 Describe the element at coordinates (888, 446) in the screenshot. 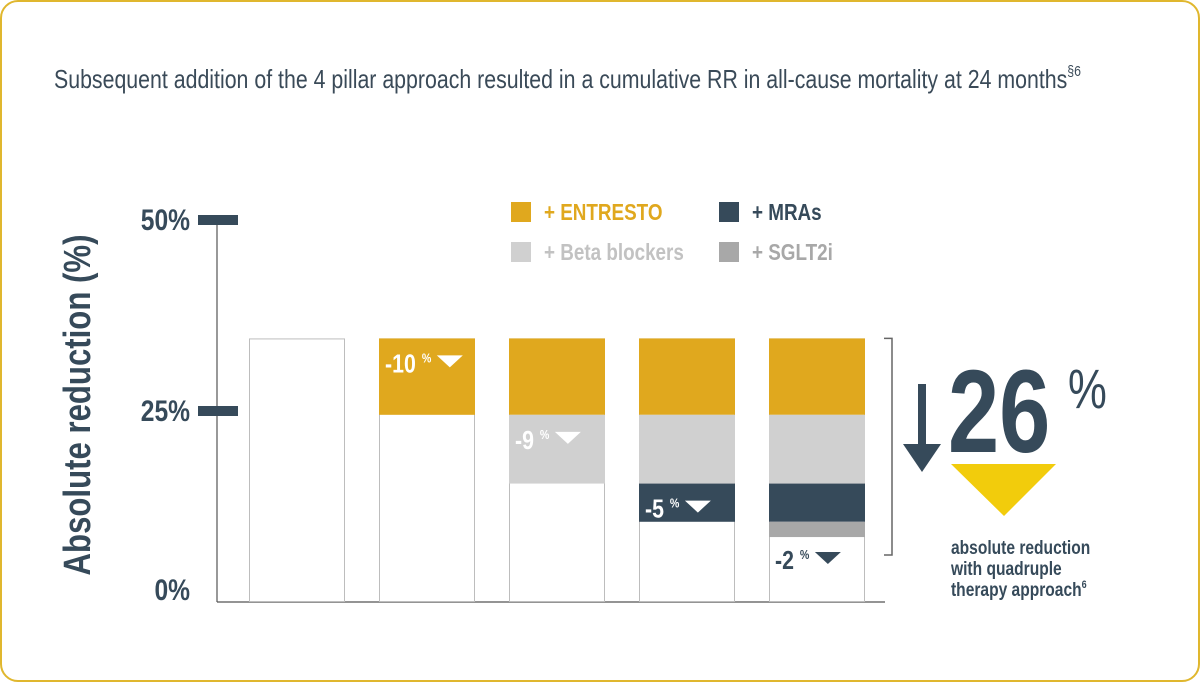

I see `summary-bracket` at that location.